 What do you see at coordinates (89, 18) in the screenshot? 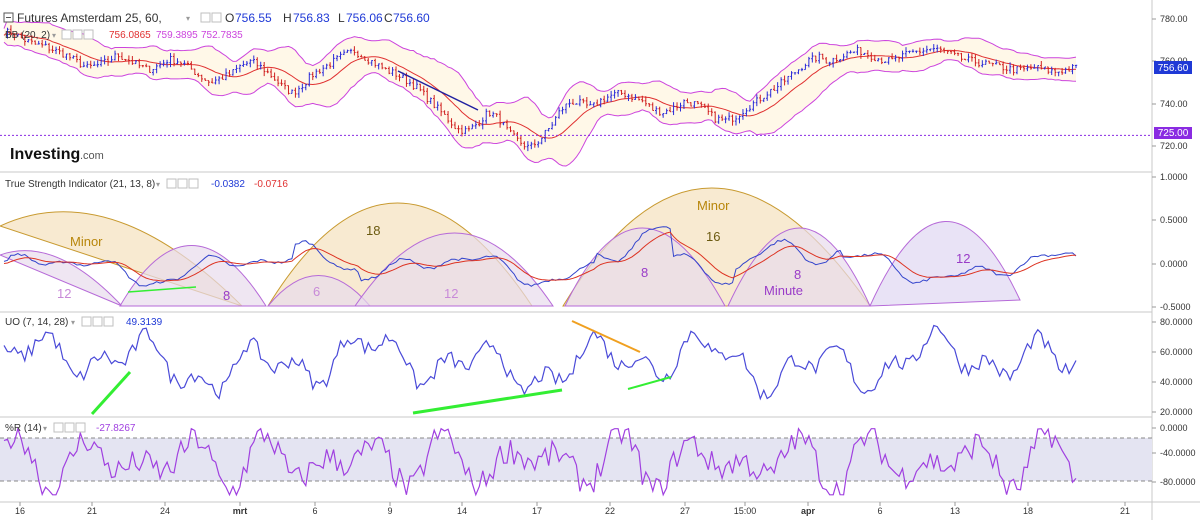
I see `instrument-title: Futures Amsterdam 25, 60,` at bounding box center [89, 18].